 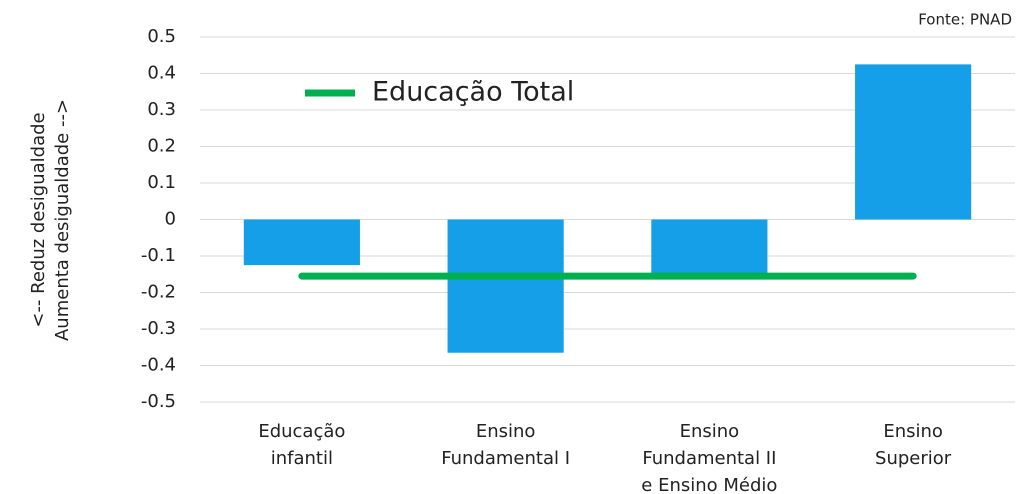 I want to click on x-tick-label: Educação, so click(x=301, y=431).